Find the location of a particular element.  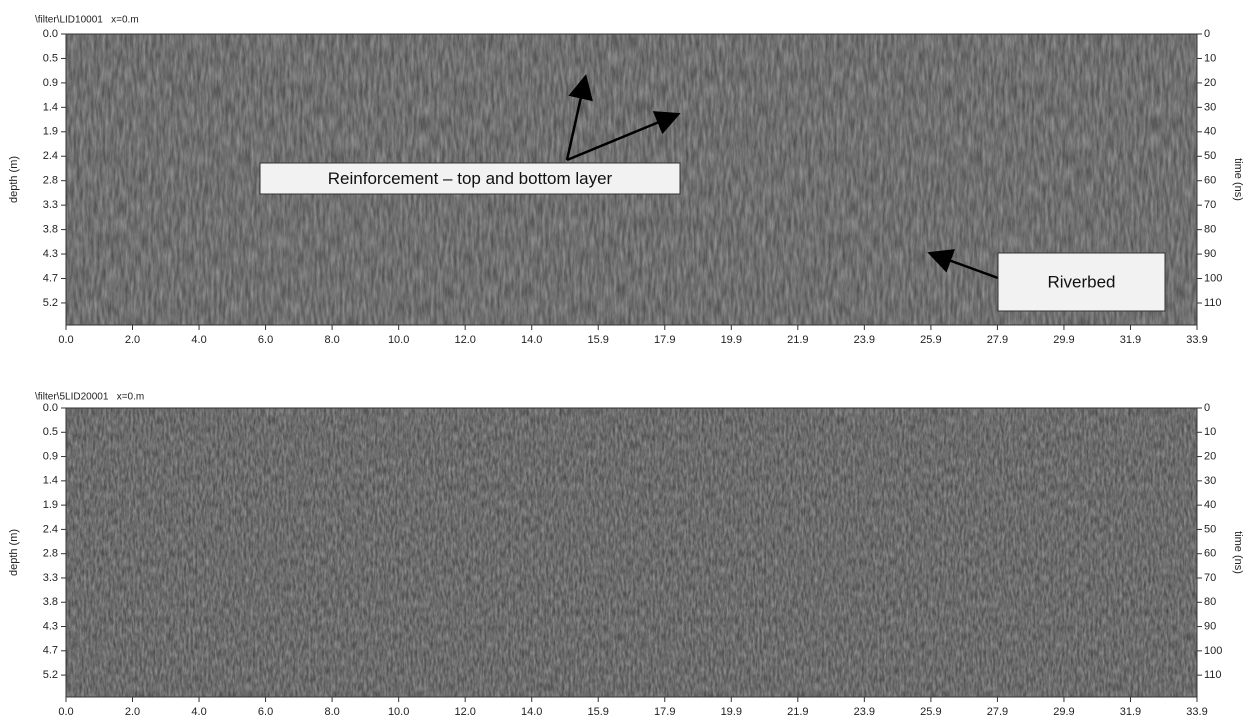

annotation-text: Riverbed is located at coordinates (1081, 281).